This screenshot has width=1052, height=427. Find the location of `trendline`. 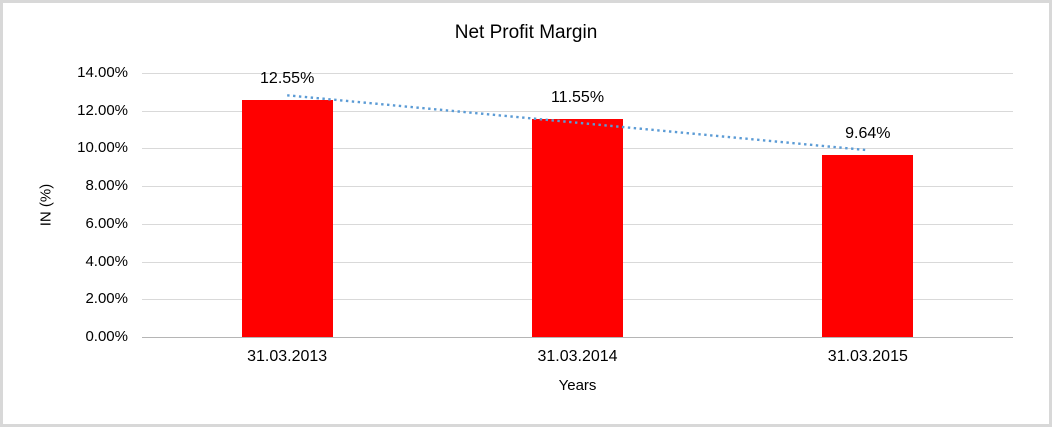

trendline is located at coordinates (577, 123).